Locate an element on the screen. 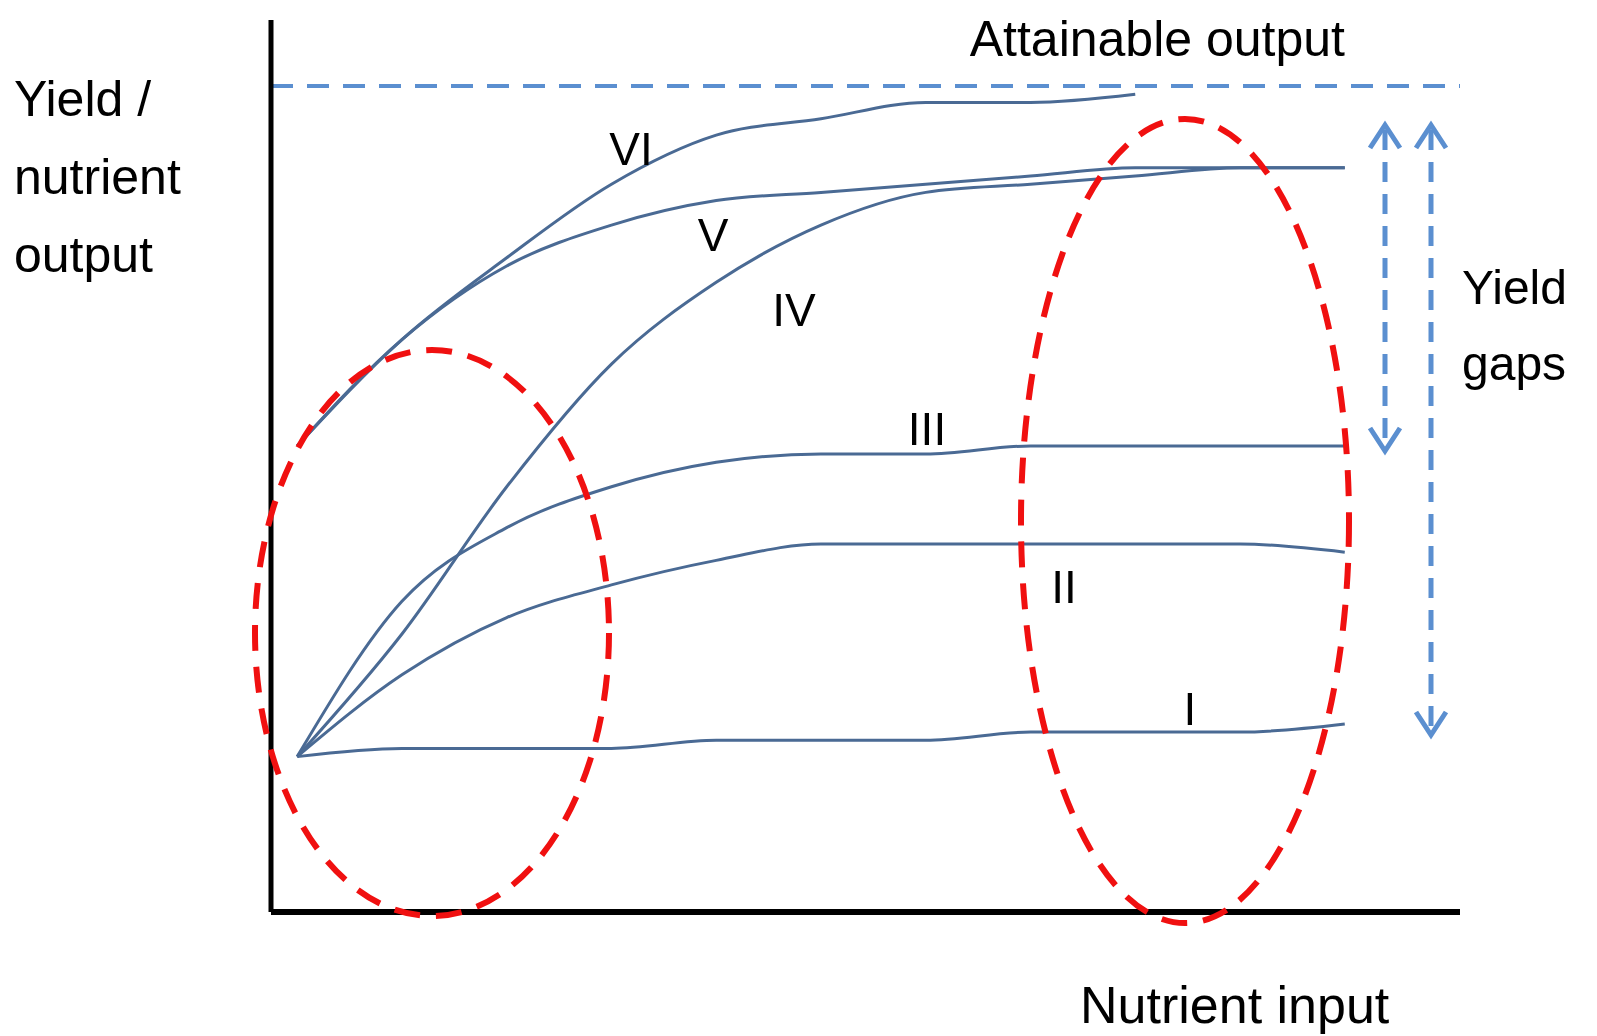 The image size is (1597, 1036). series-label: I is located at coordinates (1190, 709).